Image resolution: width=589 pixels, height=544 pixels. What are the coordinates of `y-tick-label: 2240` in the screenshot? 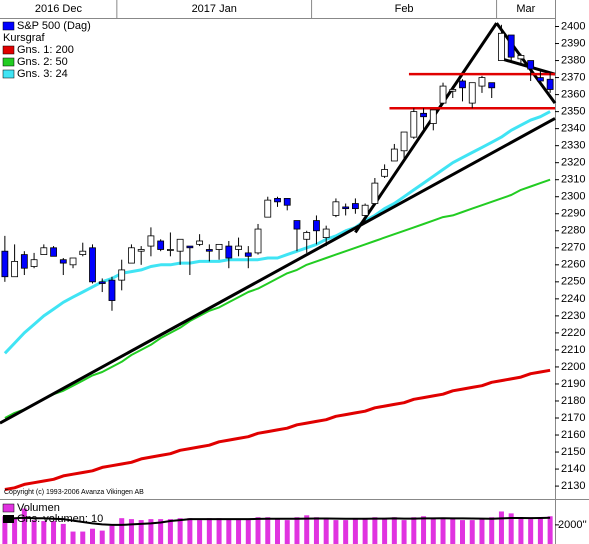 It's located at (573, 299).